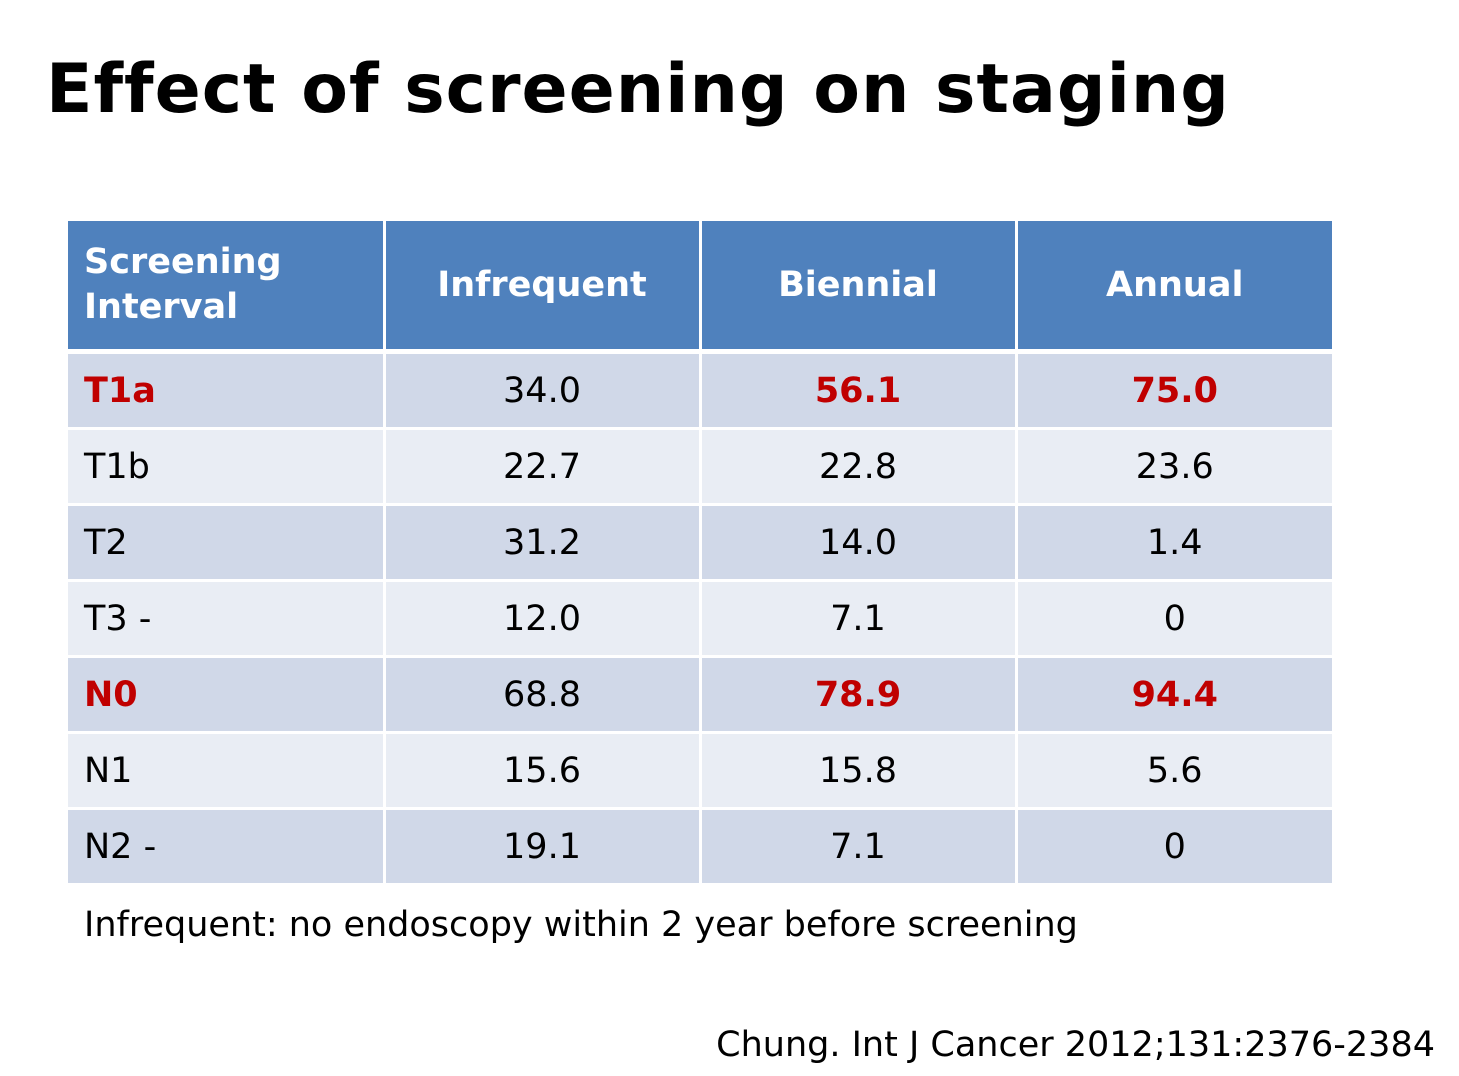 The height and width of the screenshot is (1076, 1459). I want to click on cell-infrequent: 15.6, so click(543, 771).